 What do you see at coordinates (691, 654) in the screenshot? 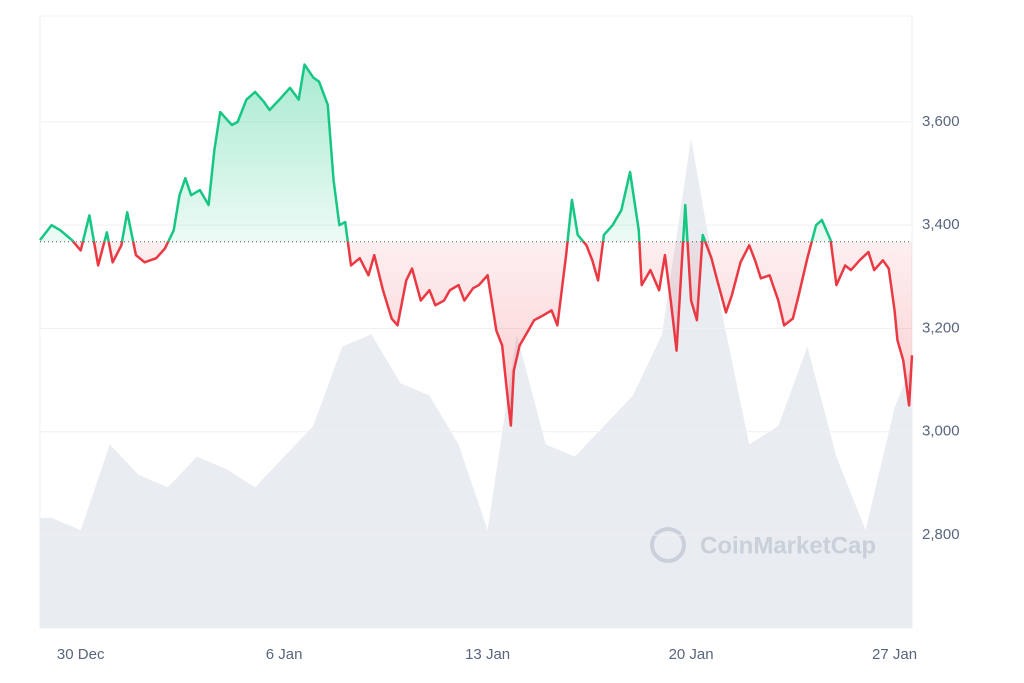
I see `x-tick-label: 20 Jan` at bounding box center [691, 654].